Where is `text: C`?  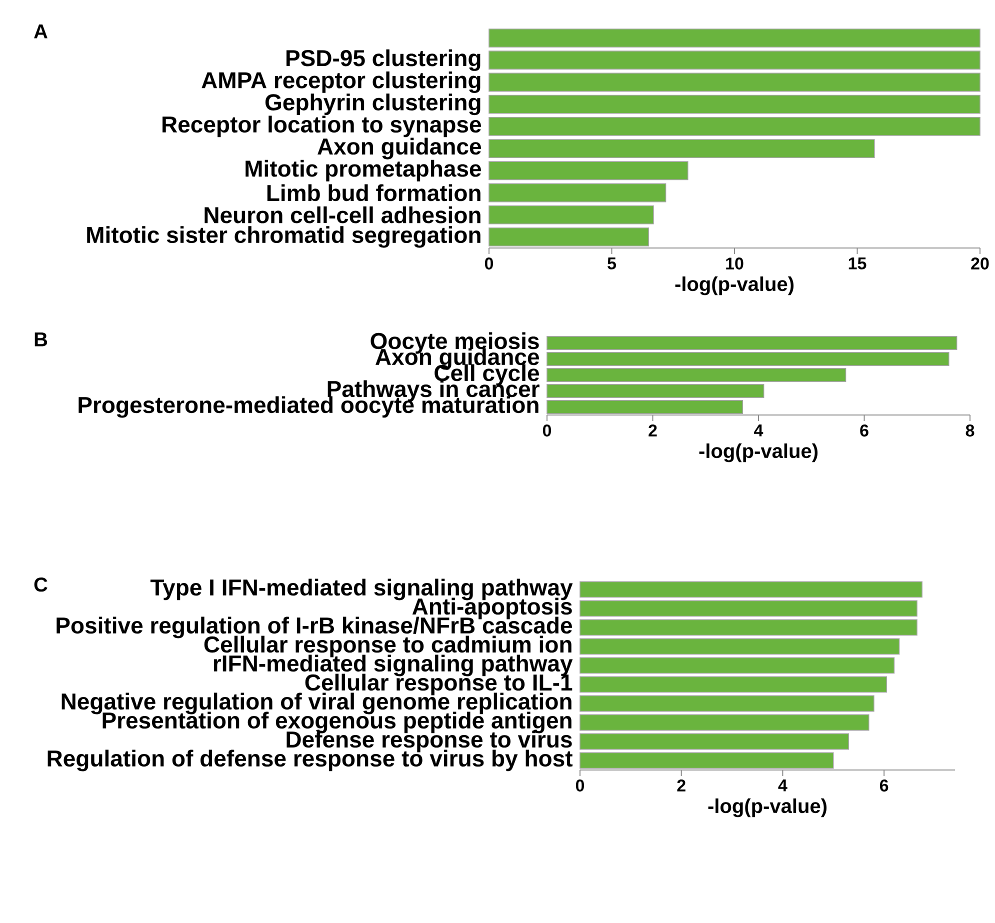 text: C is located at coordinates (41, 585).